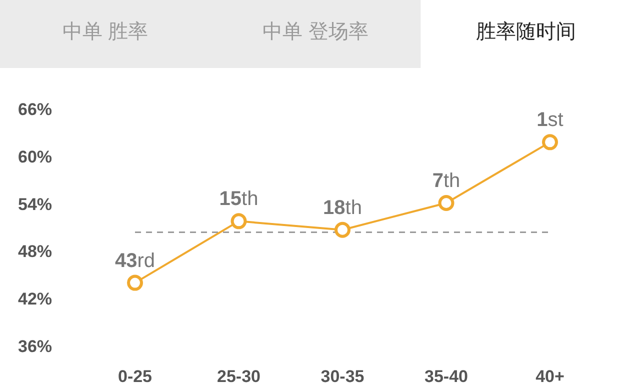  What do you see at coordinates (35, 252) in the screenshot?
I see `y-tick-label: 48%` at bounding box center [35, 252].